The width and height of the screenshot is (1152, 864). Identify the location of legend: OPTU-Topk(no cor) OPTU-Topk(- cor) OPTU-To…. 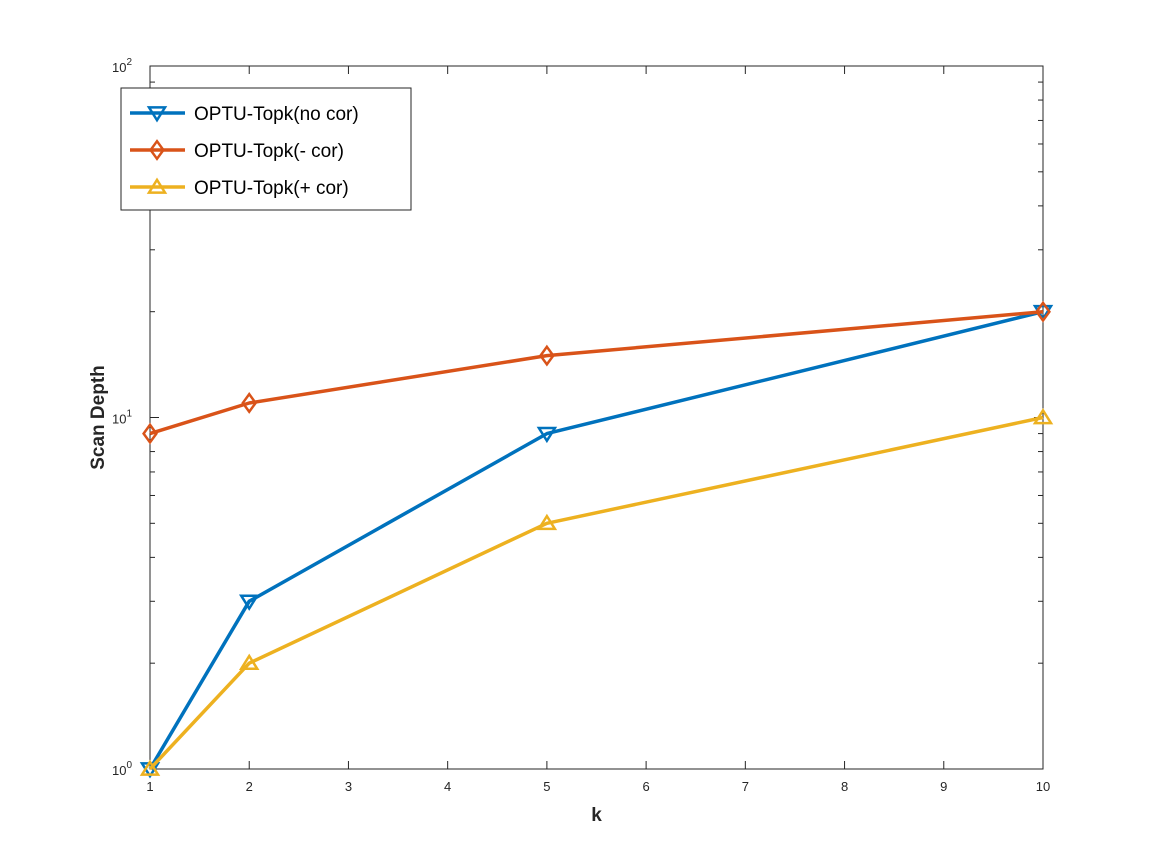
(266, 149).